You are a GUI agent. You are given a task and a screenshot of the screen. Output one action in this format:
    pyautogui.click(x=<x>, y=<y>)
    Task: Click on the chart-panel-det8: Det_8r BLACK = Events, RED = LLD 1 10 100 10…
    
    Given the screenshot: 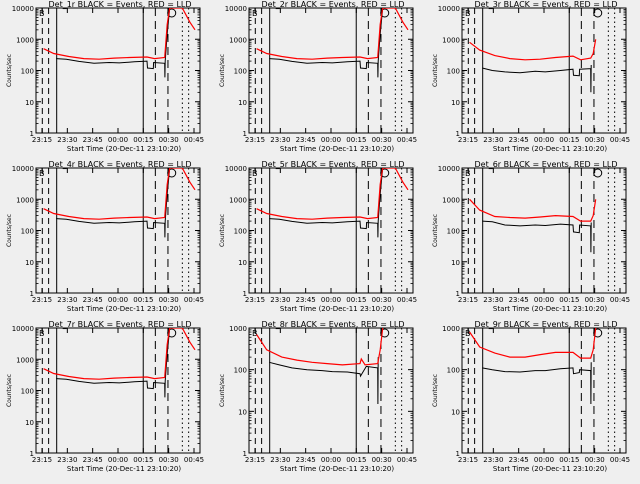 What is the action you would take?
    pyautogui.click(x=318, y=402)
    